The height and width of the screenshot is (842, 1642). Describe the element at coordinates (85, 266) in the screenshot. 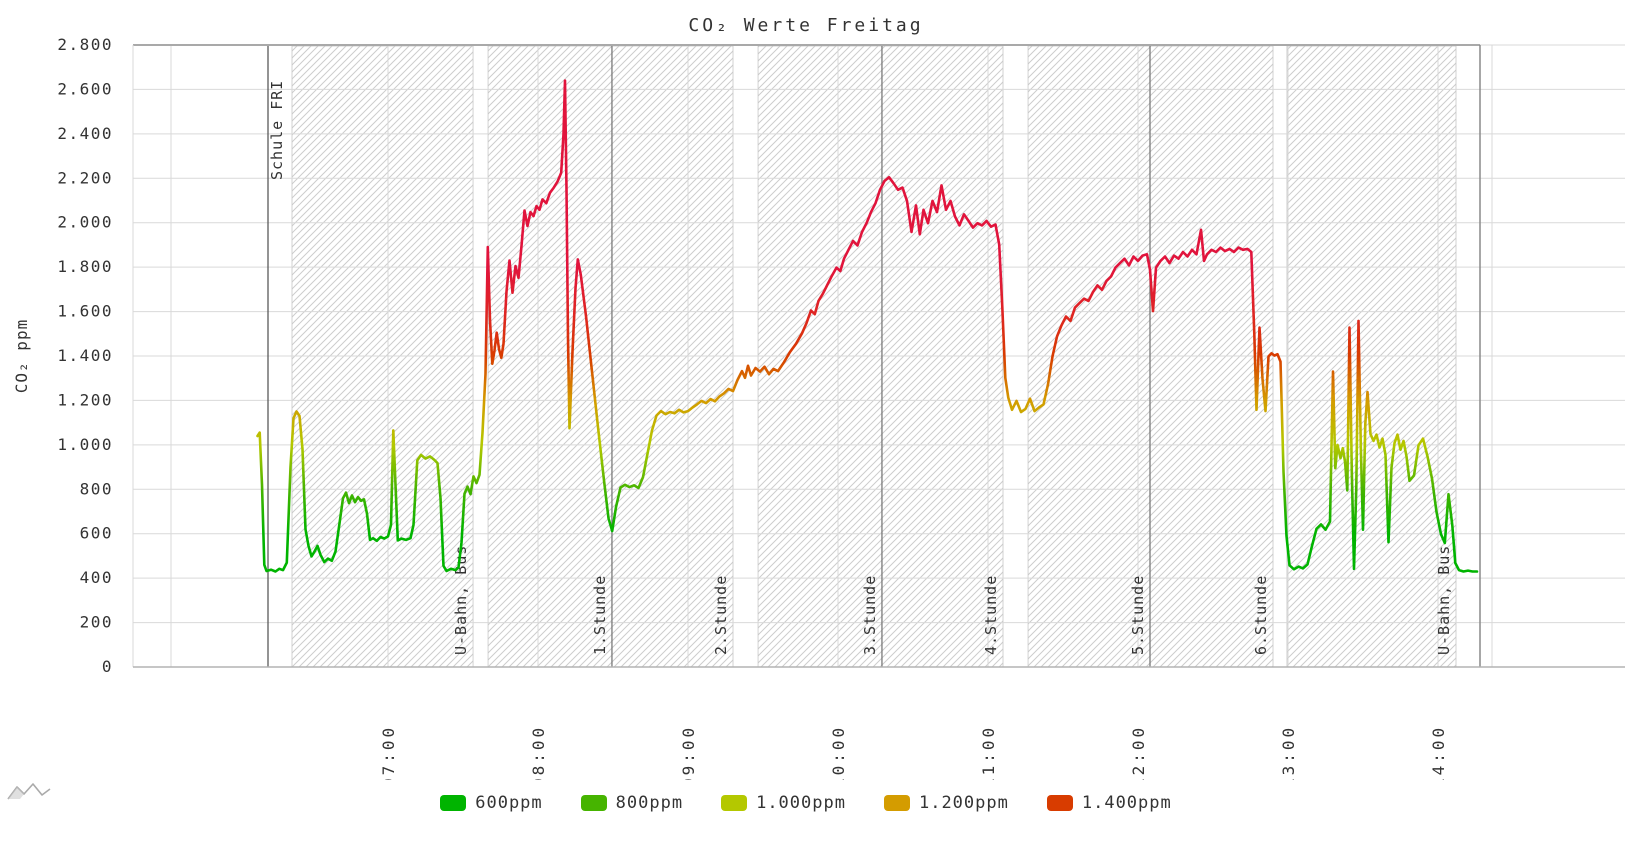

I see `y-tick-label: 1.800` at that location.